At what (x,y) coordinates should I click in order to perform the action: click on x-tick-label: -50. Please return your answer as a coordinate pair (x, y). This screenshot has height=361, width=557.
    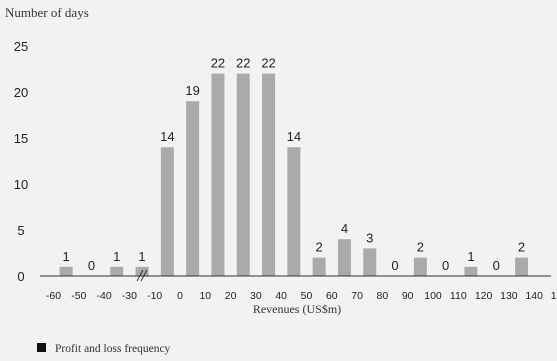
    Looking at the image, I should click on (78, 296).